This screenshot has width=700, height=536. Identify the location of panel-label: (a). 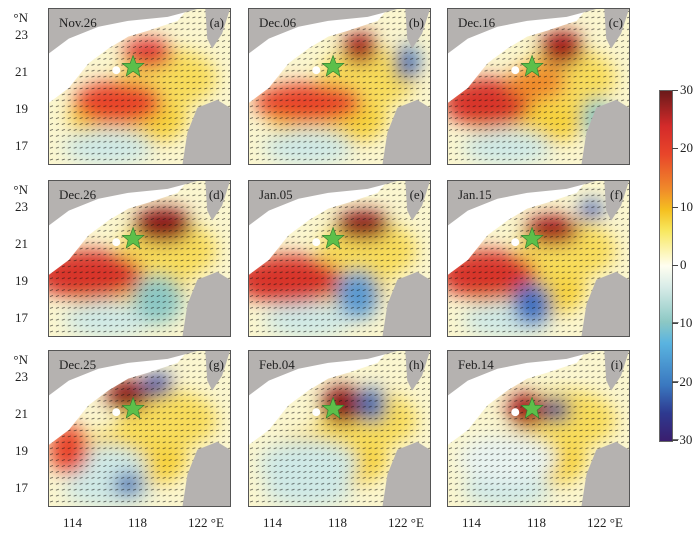
(216, 22).